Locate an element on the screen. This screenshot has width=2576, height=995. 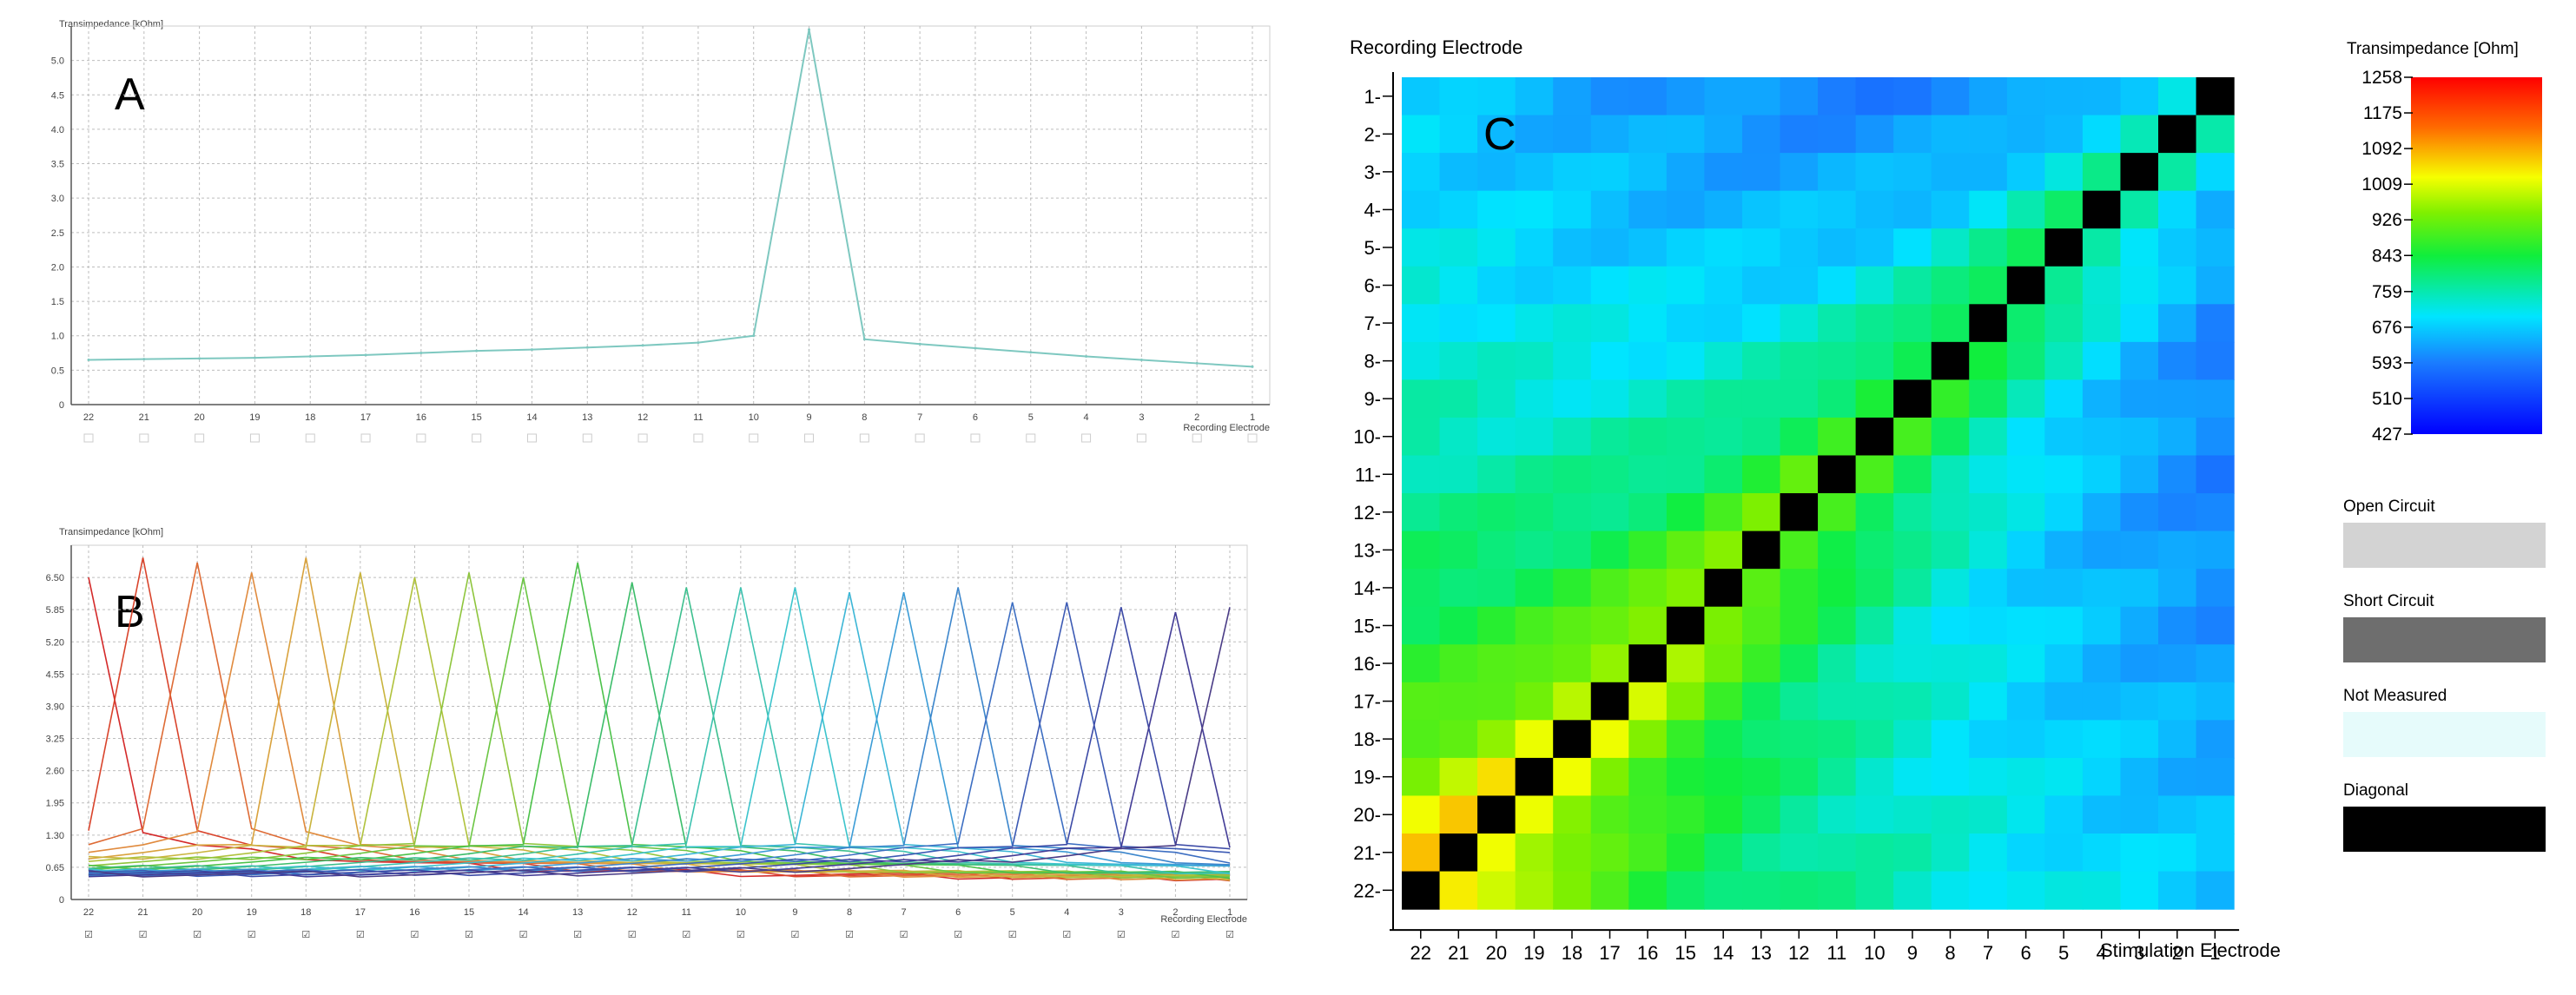
y-tick-label: 9- is located at coordinates (1372, 399).